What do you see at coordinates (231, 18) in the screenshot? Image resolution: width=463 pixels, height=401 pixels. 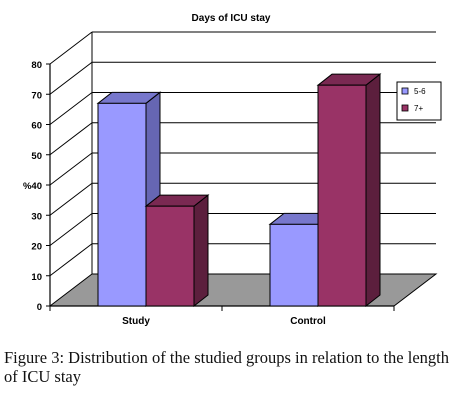 I see `chart-title: Days of ICU stay` at bounding box center [231, 18].